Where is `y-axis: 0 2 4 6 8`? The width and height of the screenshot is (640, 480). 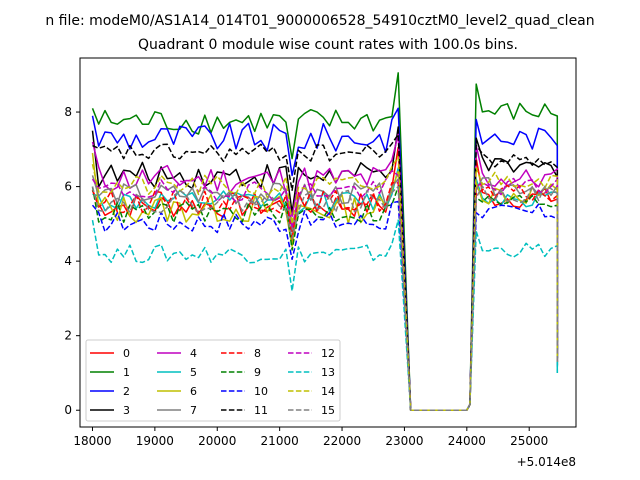 y-axis: 0 2 4 6 8 is located at coordinates (72, 261).